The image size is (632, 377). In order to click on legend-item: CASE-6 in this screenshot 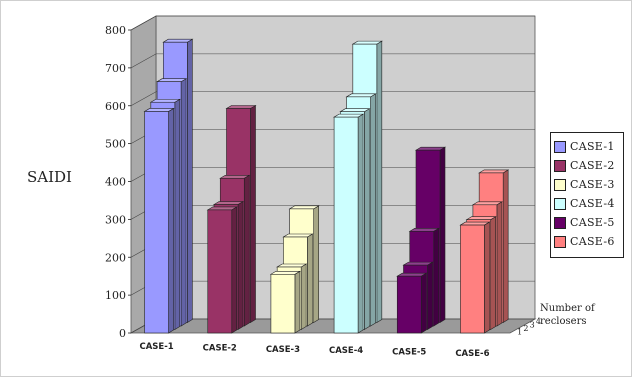, I will do `click(587, 241)`.